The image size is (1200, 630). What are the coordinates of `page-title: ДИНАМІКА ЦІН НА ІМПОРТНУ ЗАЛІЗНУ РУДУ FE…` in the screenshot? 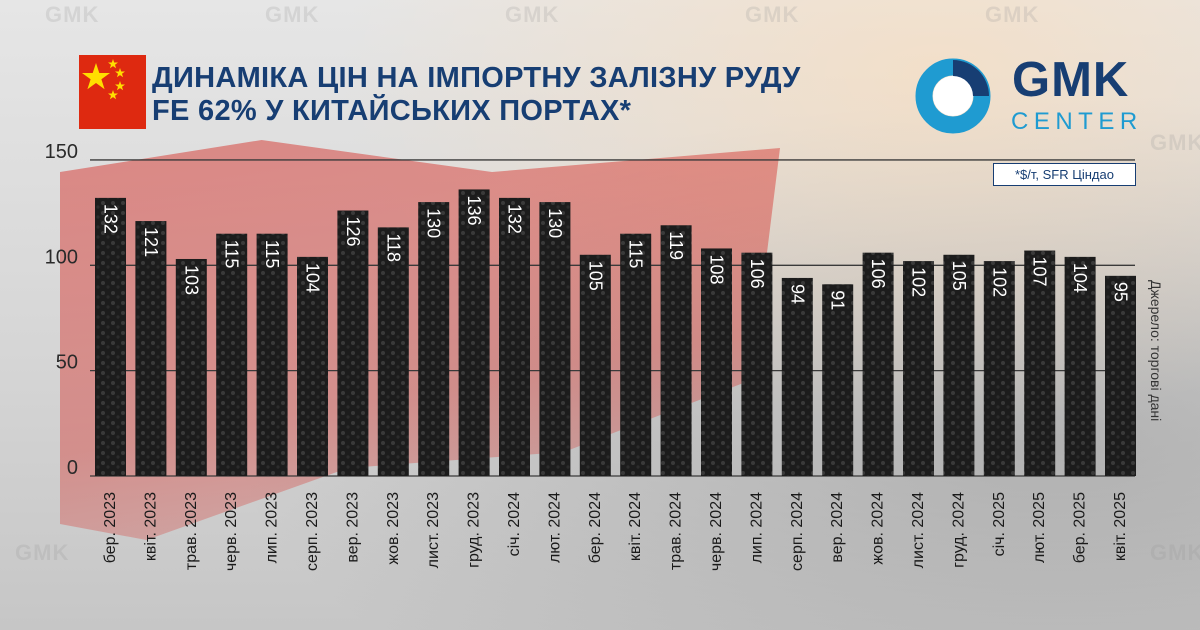 It's located at (502, 95).